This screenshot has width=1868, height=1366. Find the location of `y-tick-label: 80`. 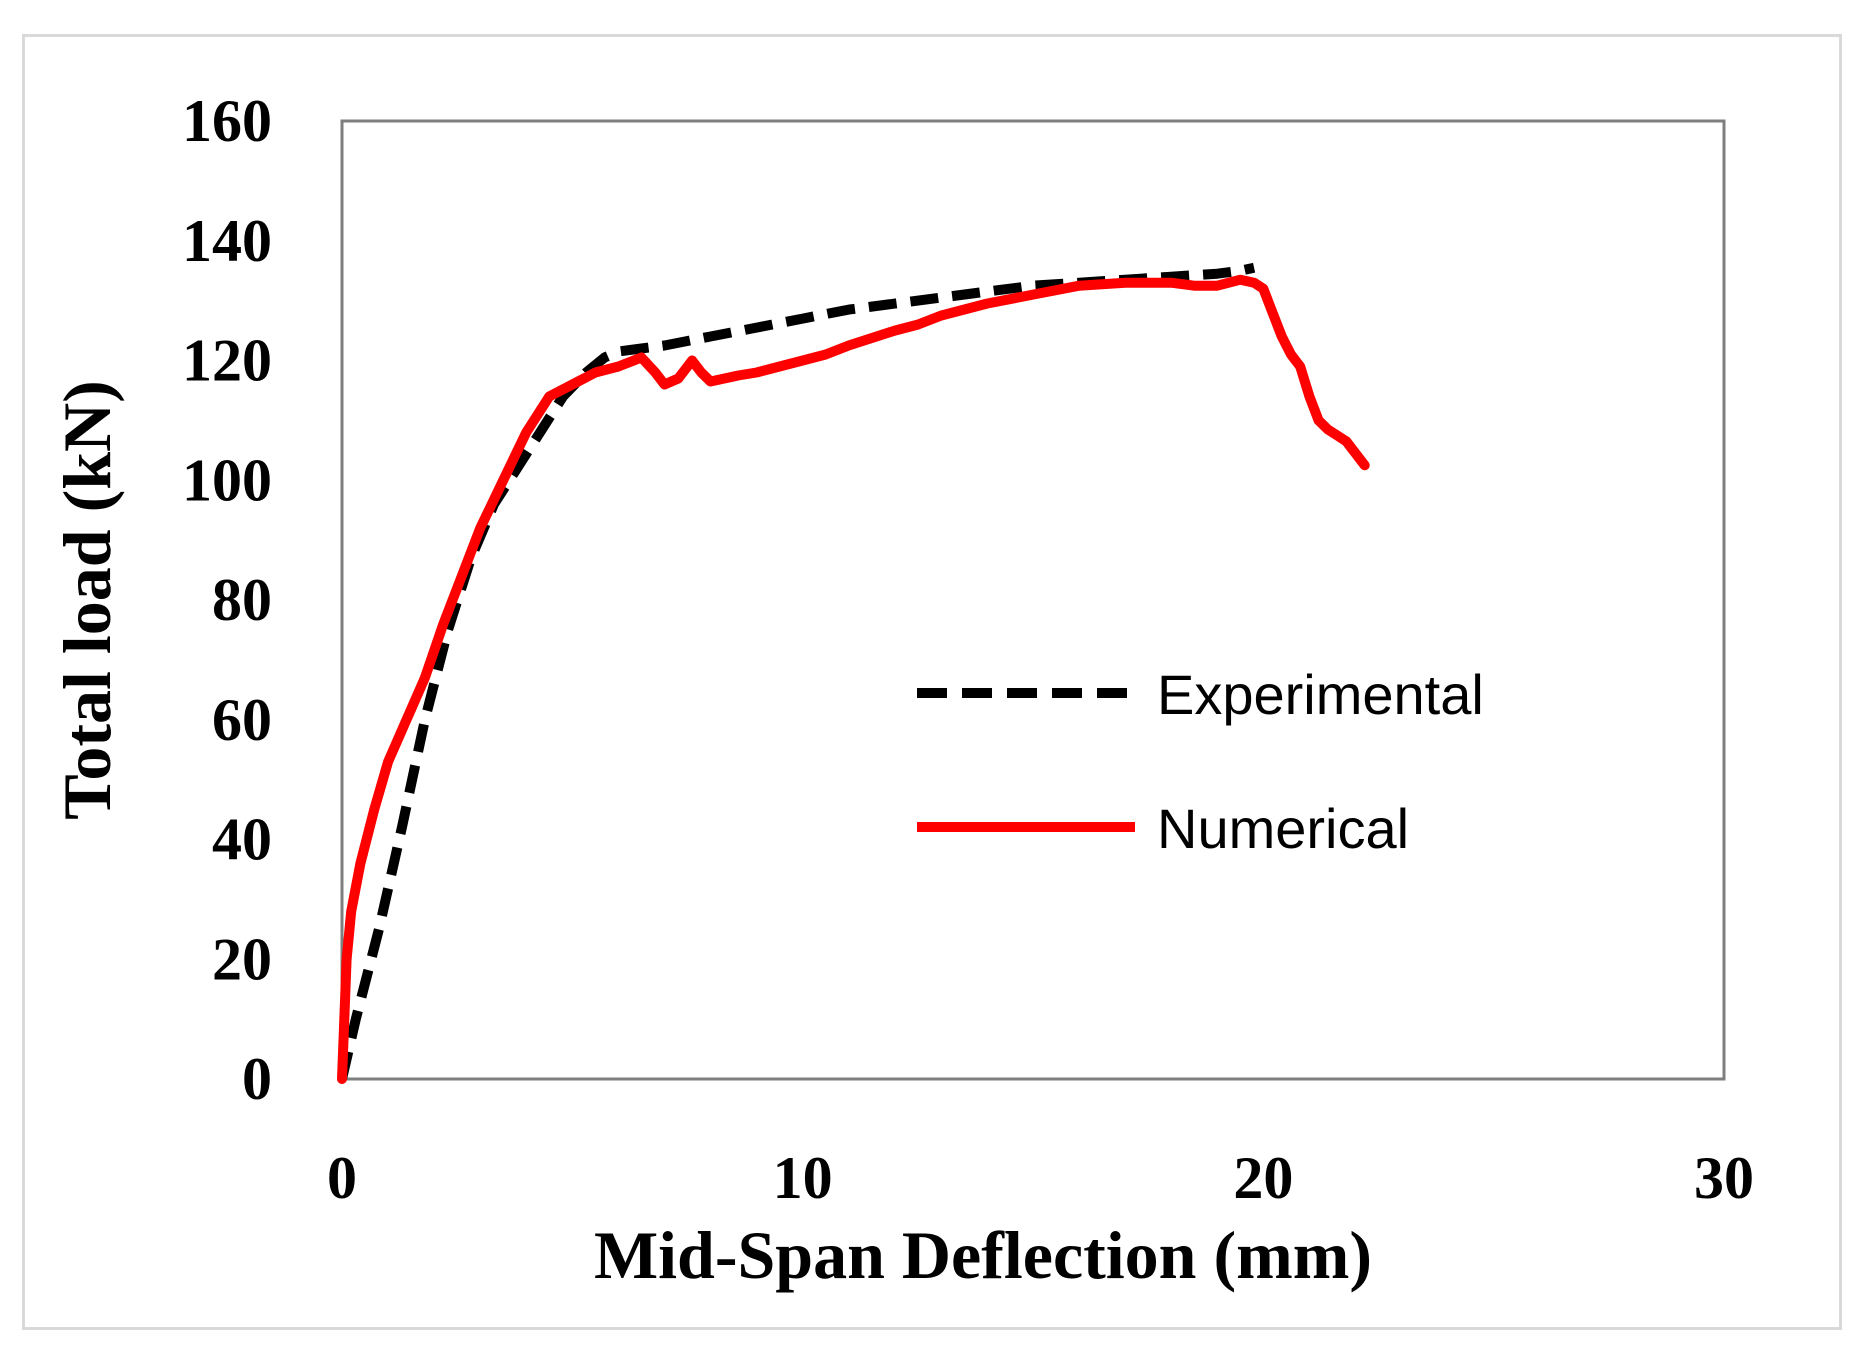

y-tick-label: 80 is located at coordinates (242, 600).